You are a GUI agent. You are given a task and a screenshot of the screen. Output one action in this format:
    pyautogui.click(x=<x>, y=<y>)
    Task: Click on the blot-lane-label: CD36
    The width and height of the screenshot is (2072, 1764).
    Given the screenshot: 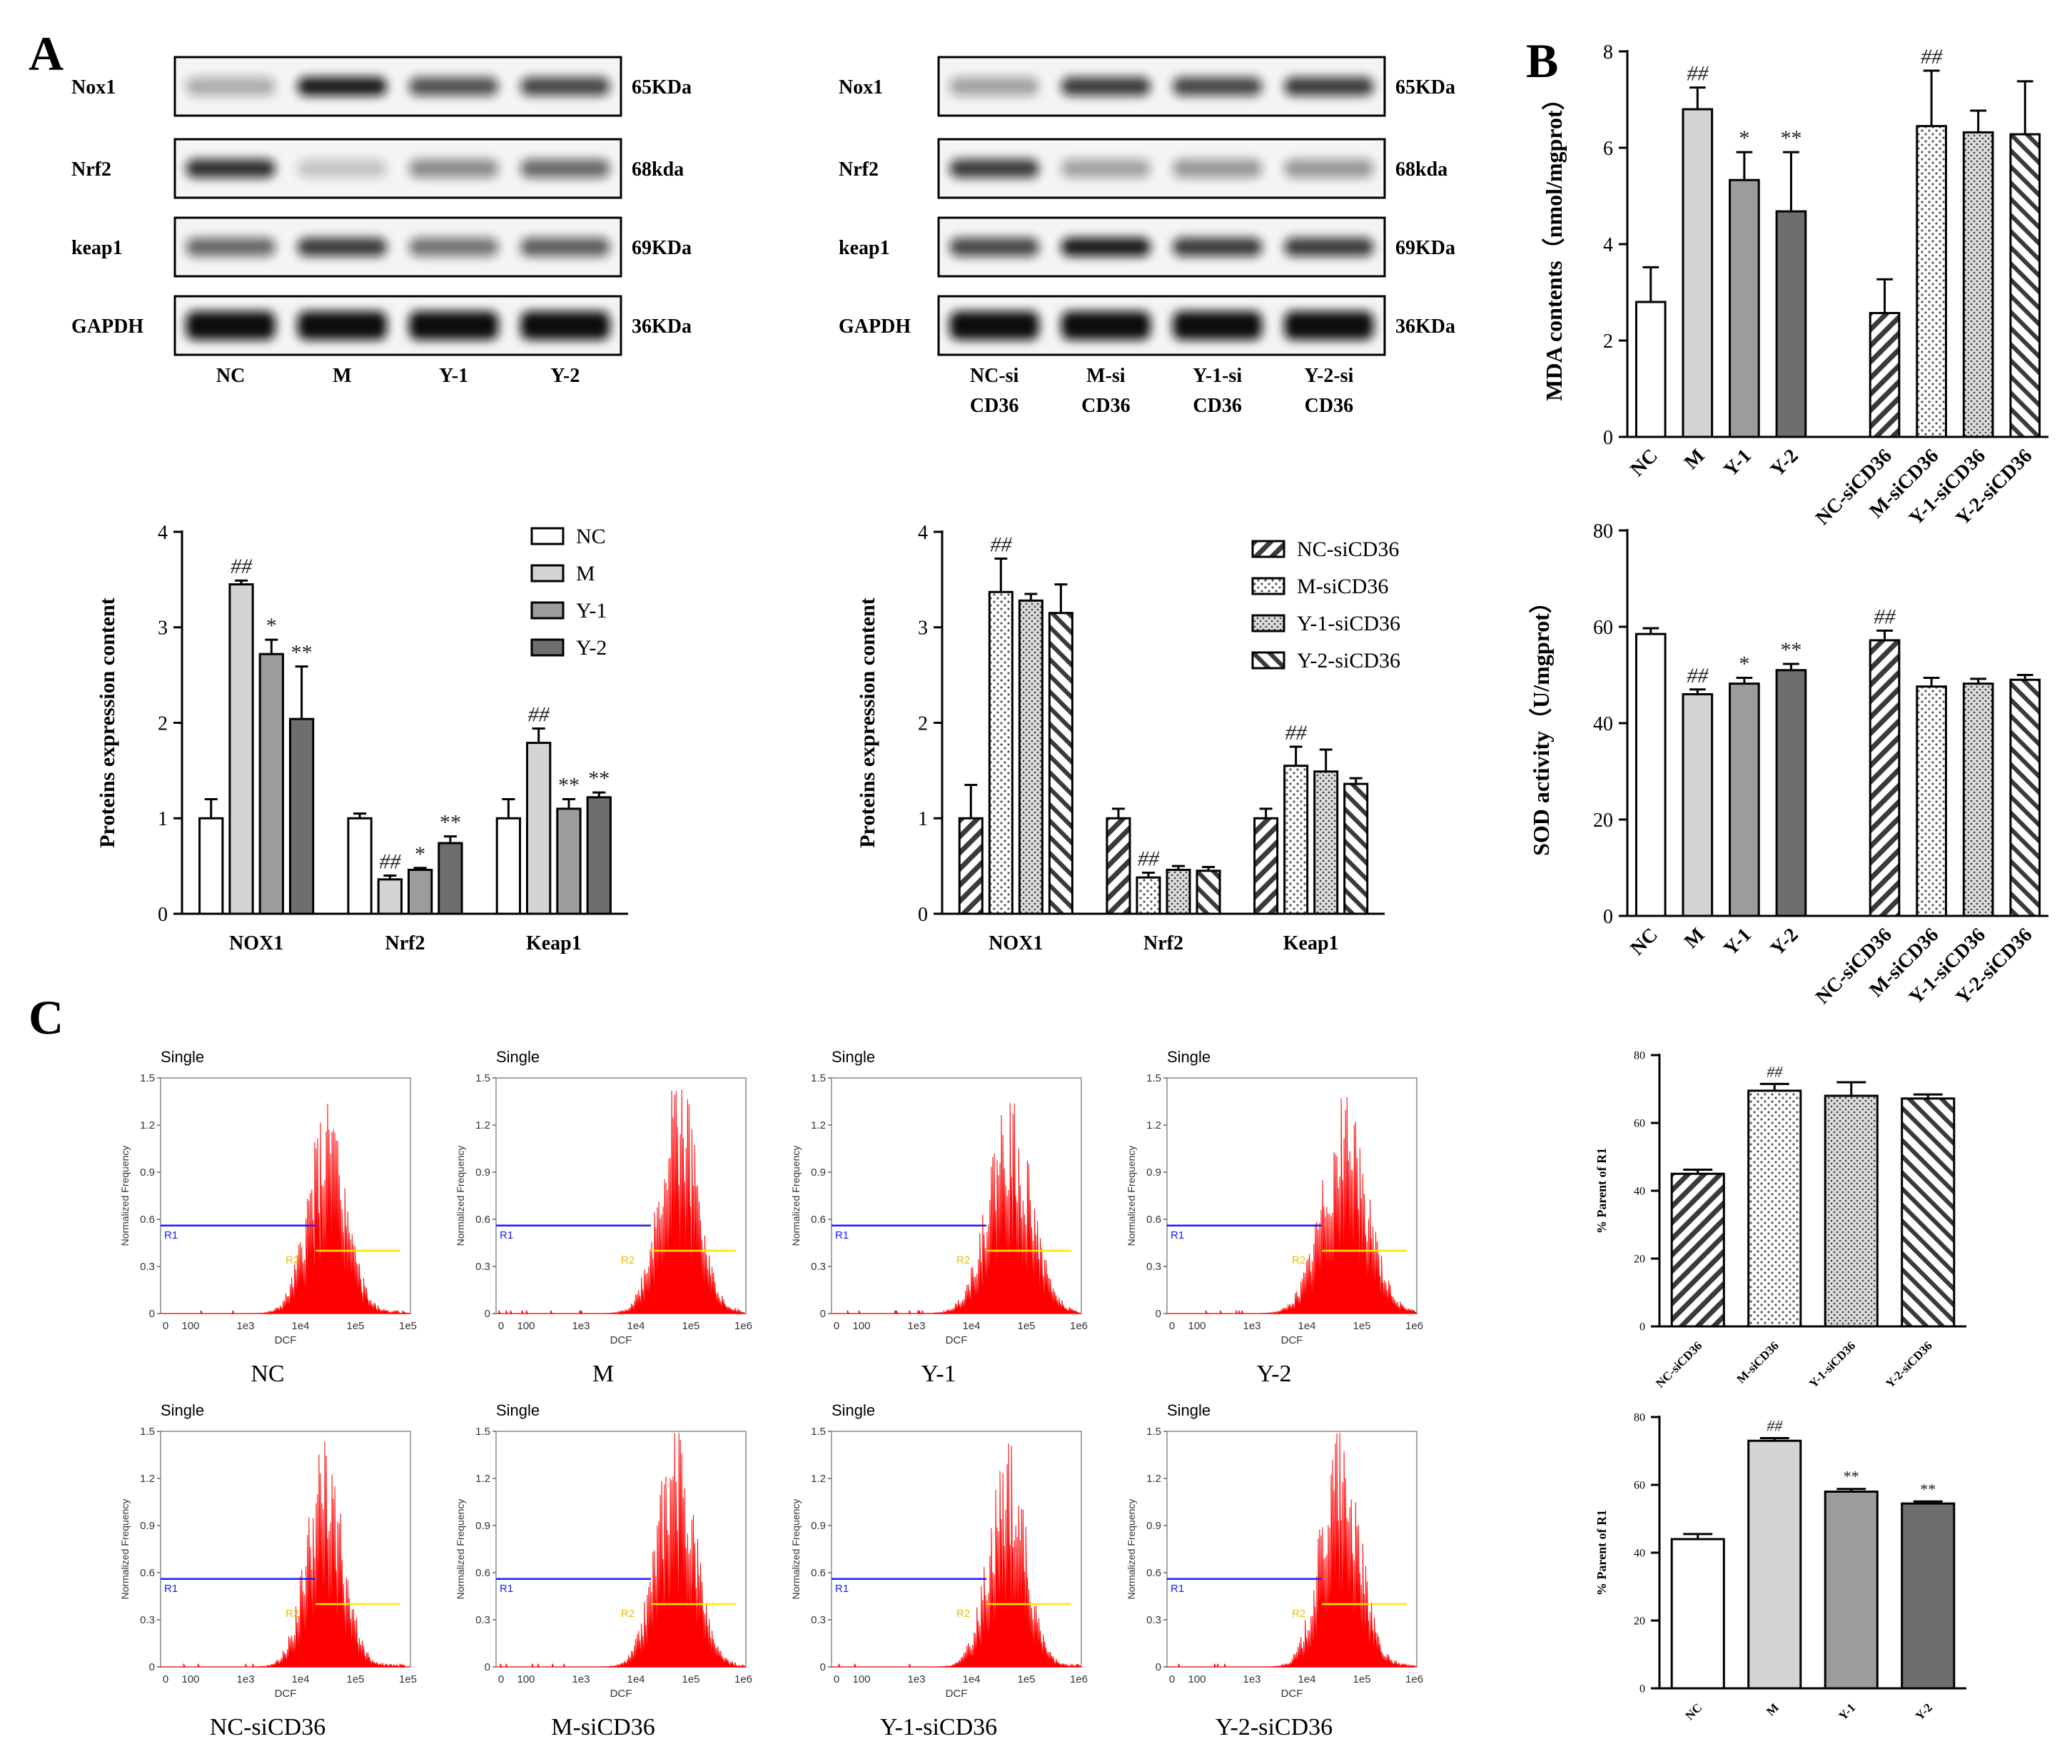 What is the action you would take?
    pyautogui.click(x=1105, y=406)
    